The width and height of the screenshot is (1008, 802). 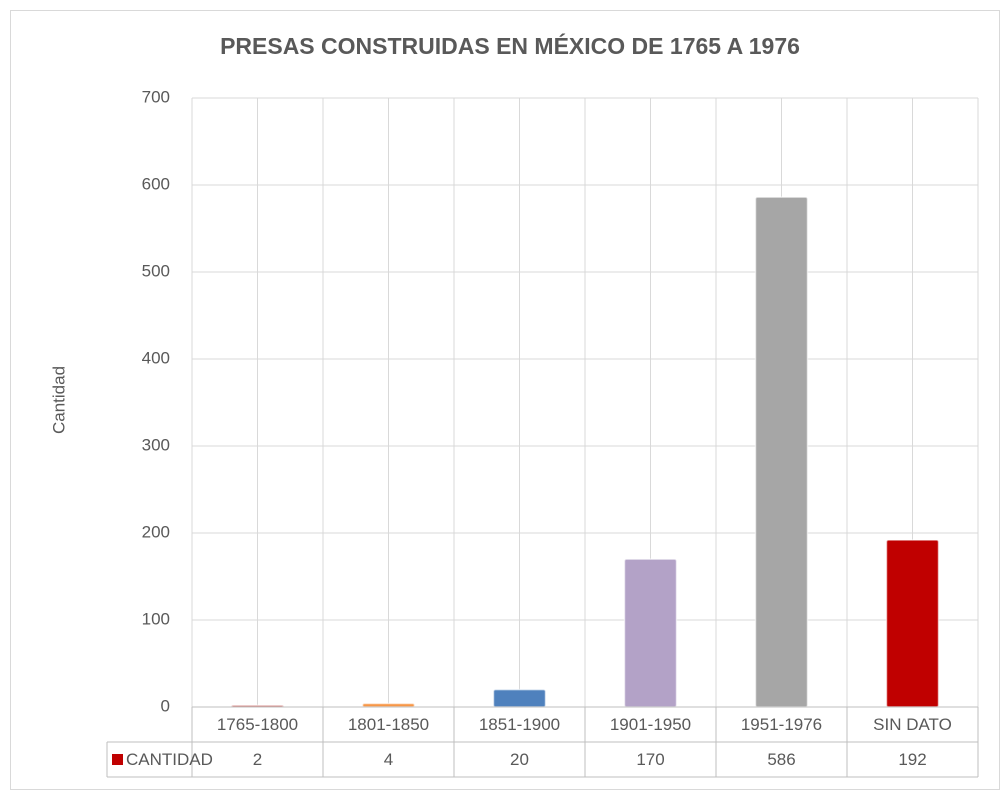 I want to click on table-value: 192, so click(x=912, y=759).